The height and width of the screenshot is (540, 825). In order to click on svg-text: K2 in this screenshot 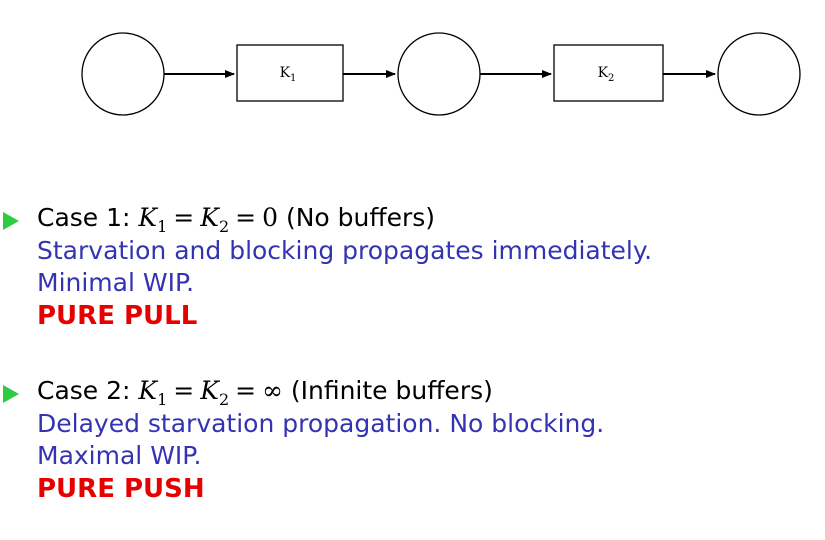, I will do `click(606, 74)`.